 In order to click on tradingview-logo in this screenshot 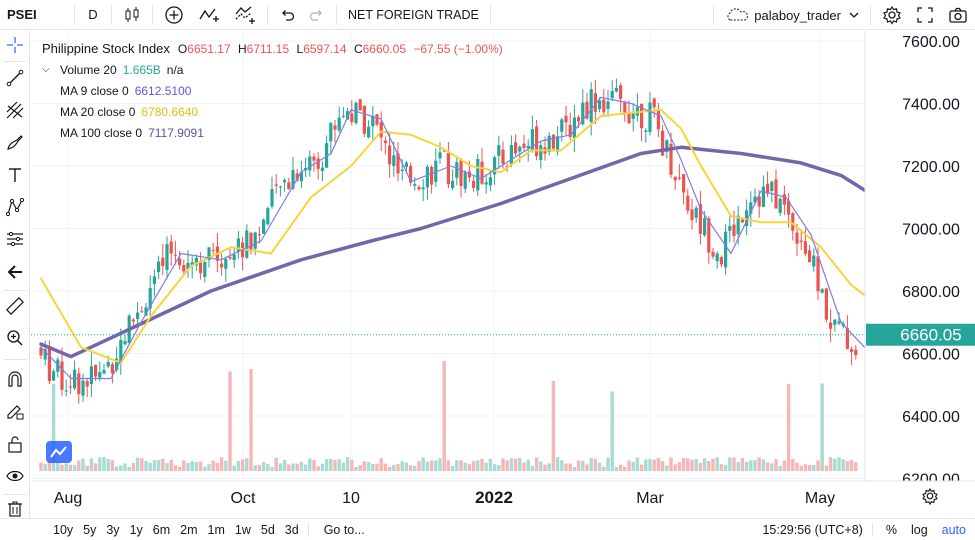, I will do `click(59, 452)`.